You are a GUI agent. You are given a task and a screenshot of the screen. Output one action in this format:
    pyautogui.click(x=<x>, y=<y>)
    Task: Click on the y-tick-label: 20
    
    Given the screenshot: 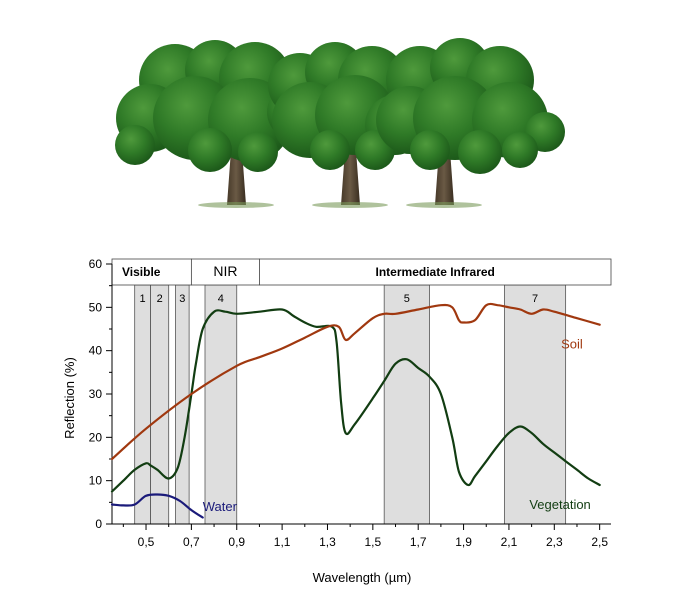 What is the action you would take?
    pyautogui.click(x=96, y=437)
    